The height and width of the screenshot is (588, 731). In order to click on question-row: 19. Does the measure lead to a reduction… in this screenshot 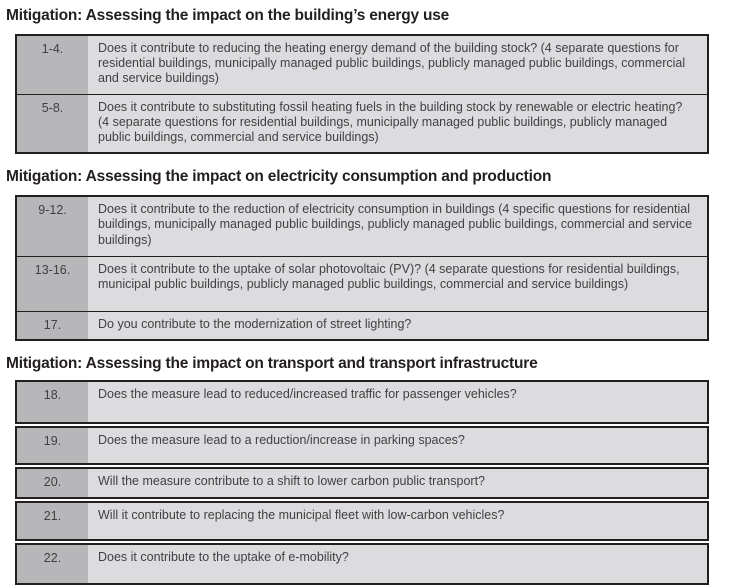, I will do `click(362, 446)`.